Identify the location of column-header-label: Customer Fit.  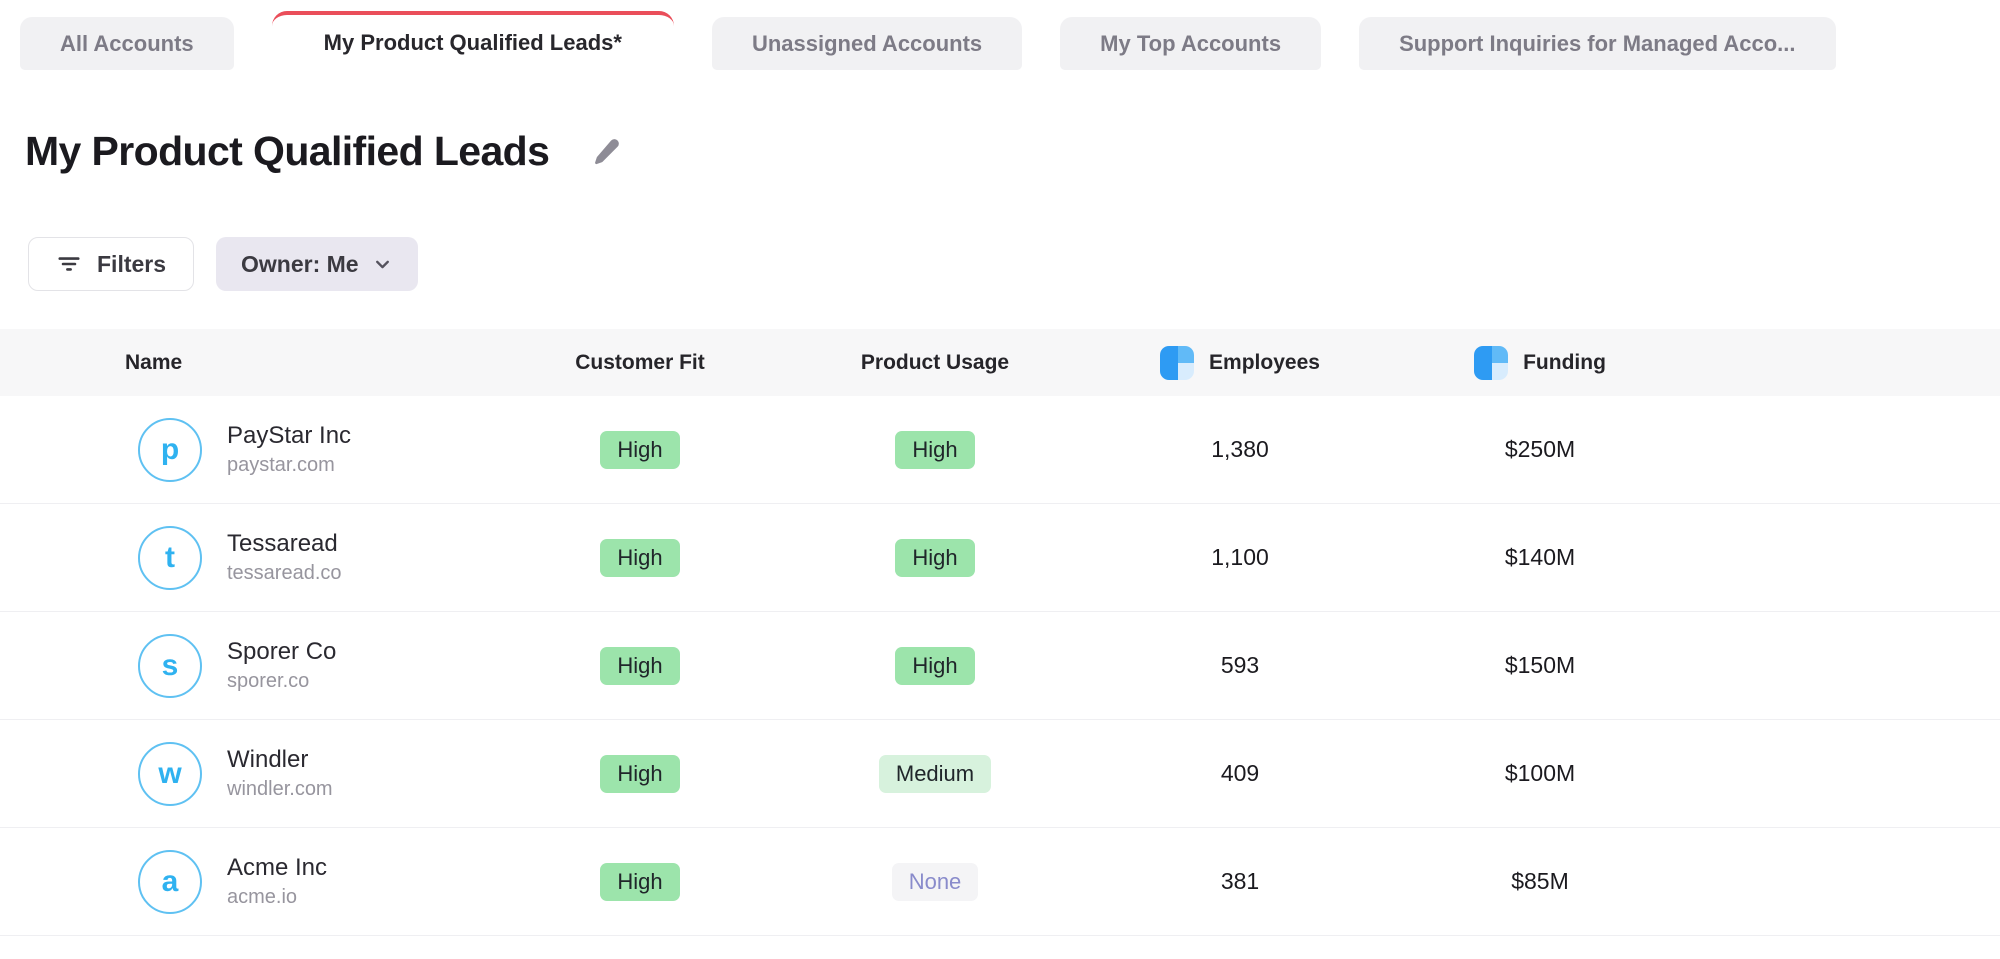
(640, 362).